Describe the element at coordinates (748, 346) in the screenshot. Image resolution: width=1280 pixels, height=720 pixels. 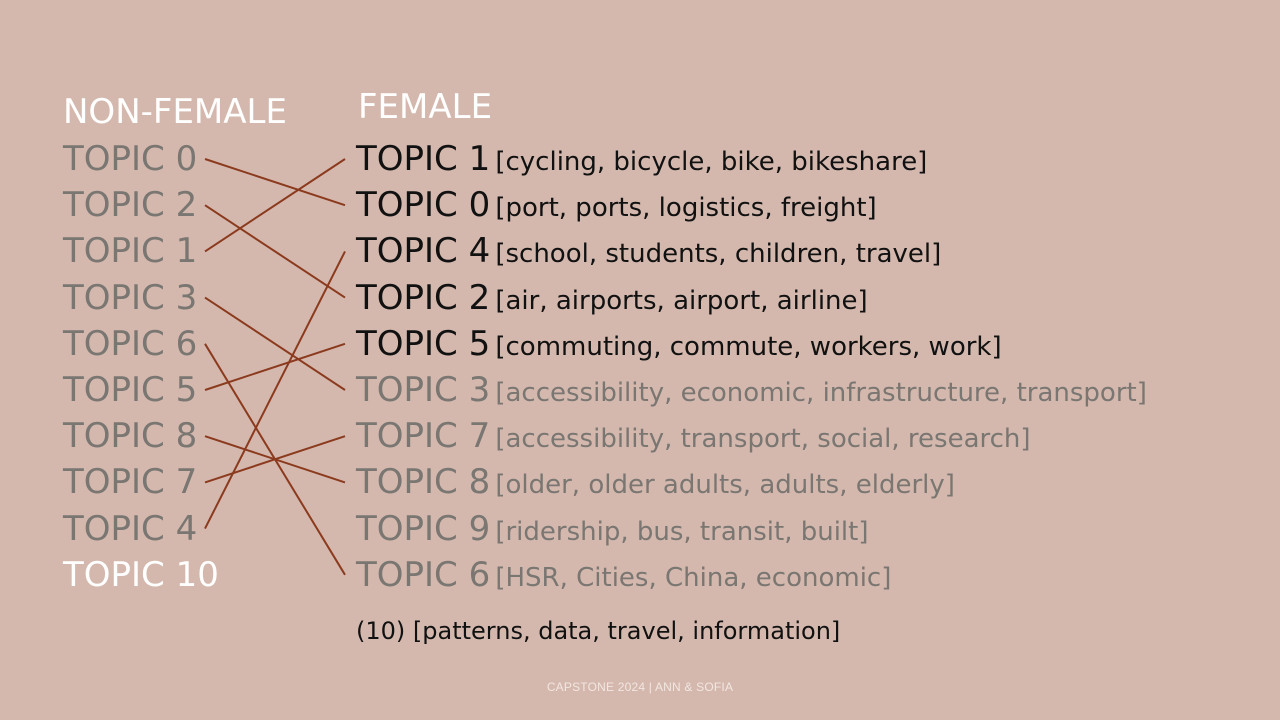
I see `topic-keywords: [commuting, commute, workers, work]` at that location.